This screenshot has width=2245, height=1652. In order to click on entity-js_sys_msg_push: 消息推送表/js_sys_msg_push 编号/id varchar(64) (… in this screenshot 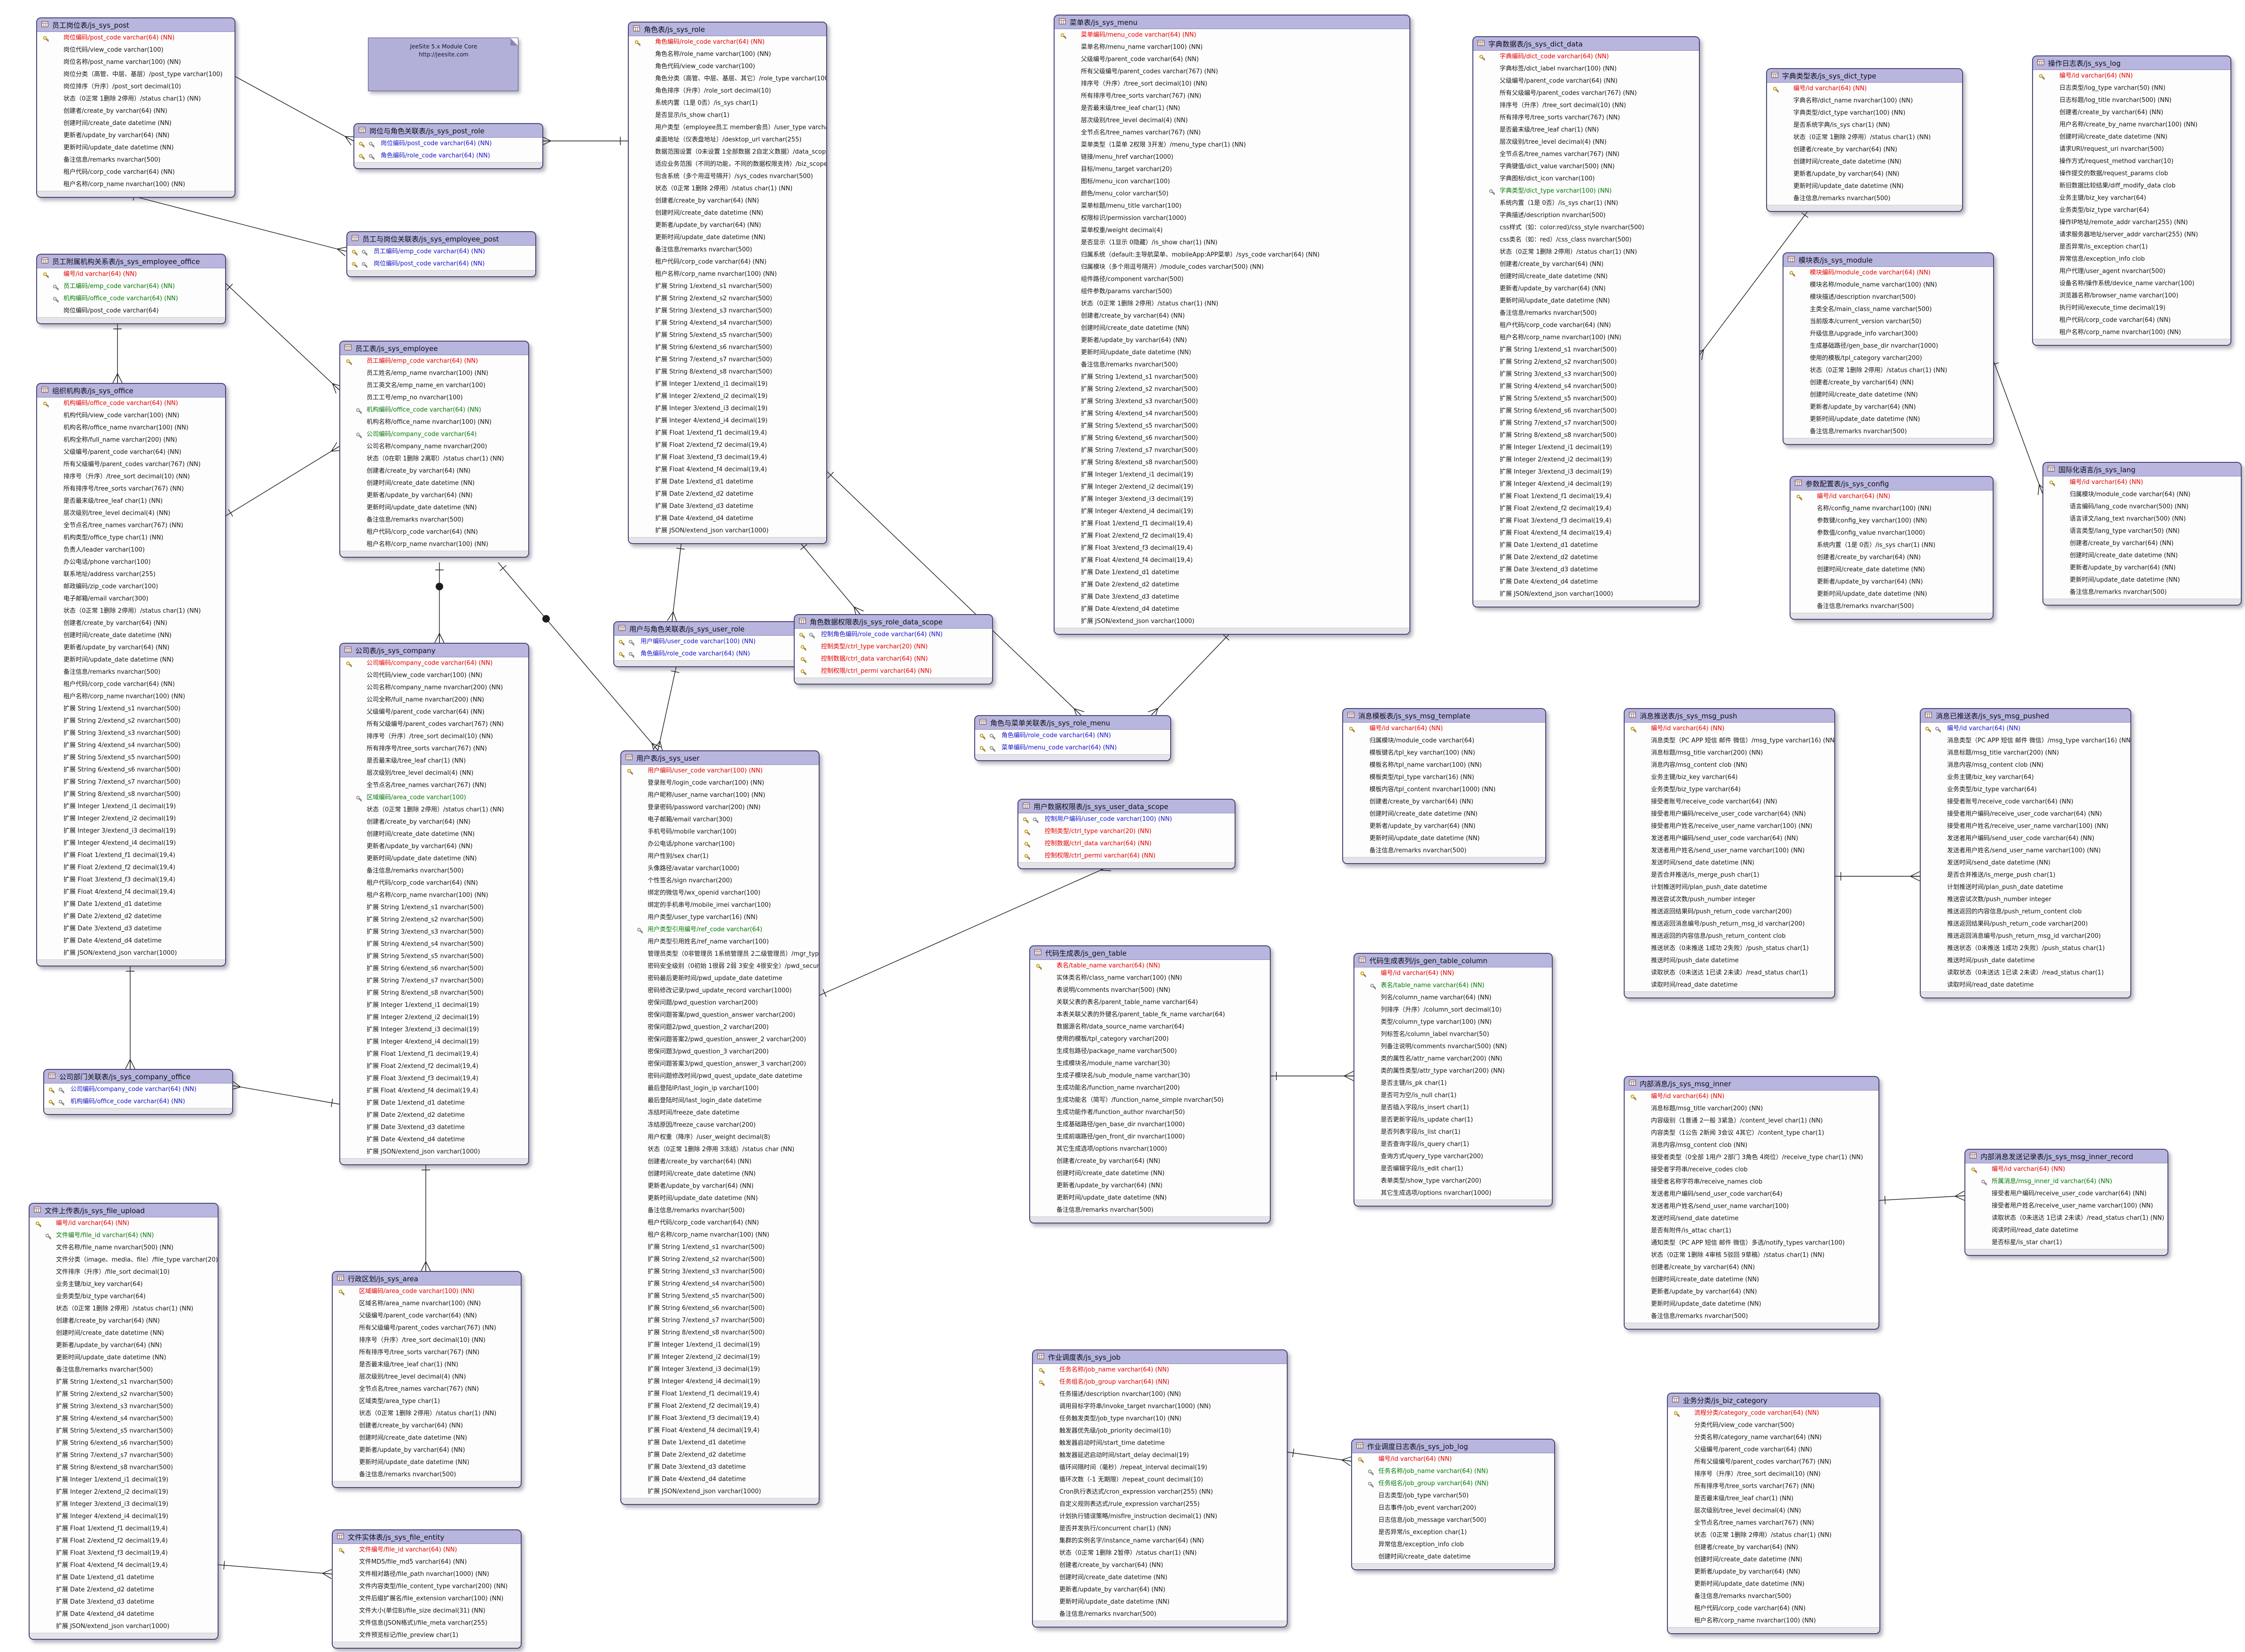, I will do `click(1729, 853)`.